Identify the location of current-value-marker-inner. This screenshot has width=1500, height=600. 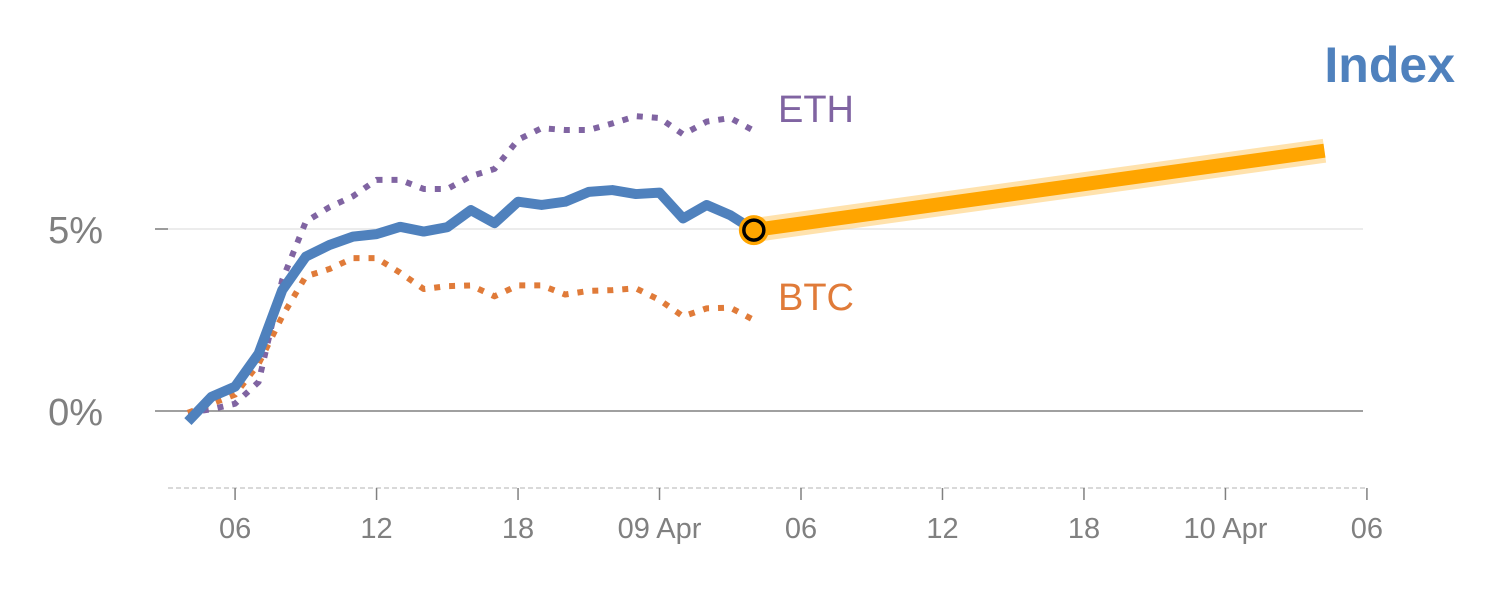
(754, 230).